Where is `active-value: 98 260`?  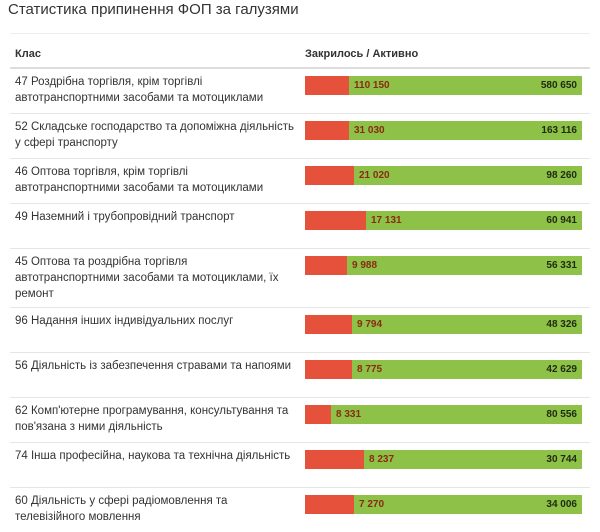
active-value: 98 260 is located at coordinates (561, 176).